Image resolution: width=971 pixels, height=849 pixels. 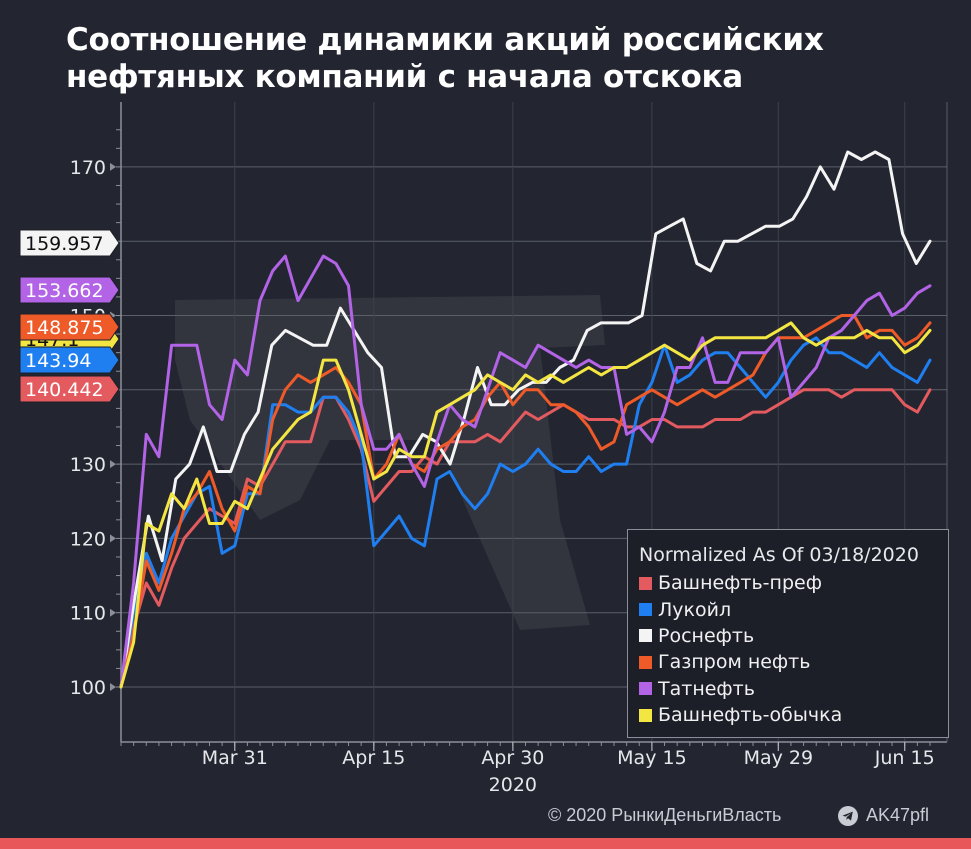 I want to click on x-tick-label: Apr 15, so click(x=373, y=758).